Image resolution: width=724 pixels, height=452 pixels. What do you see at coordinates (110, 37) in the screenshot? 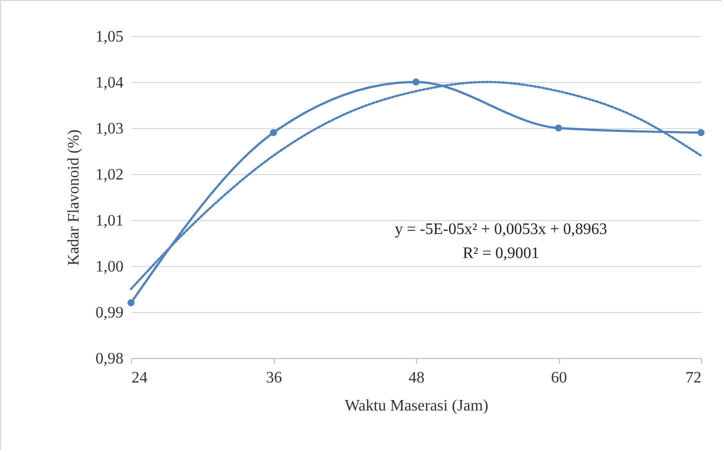
I see `y-tick-label: 1,05` at bounding box center [110, 37].